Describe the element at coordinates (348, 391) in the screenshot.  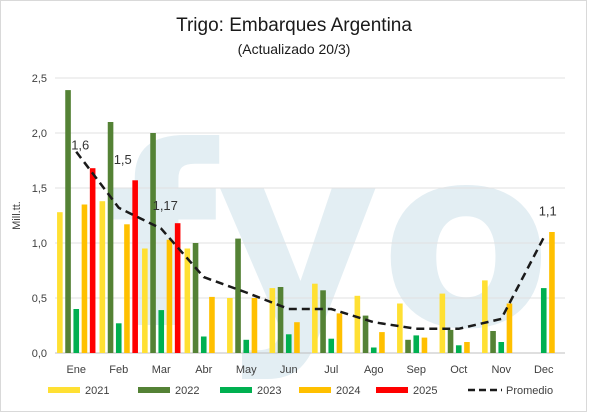
I see `legend-label-2024: 2024` at that location.